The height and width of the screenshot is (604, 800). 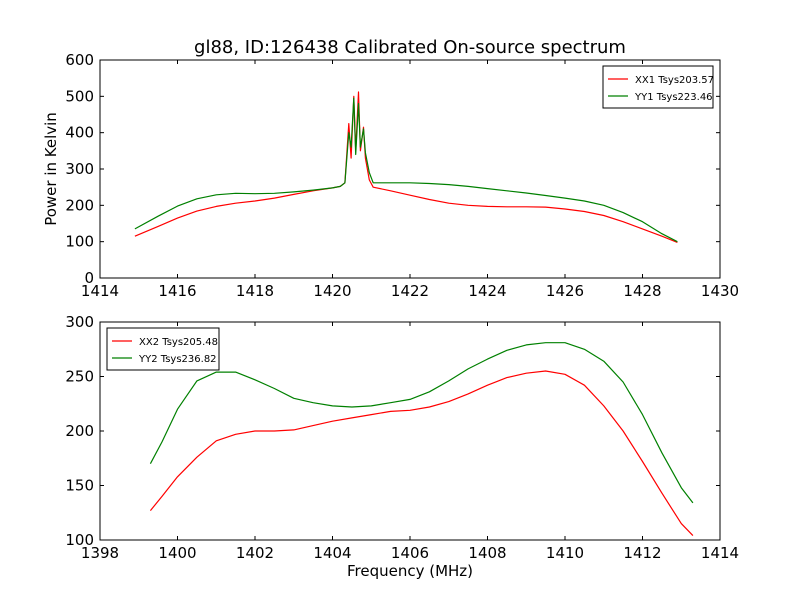 I want to click on x-tick-label: 1416, so click(x=177, y=291).